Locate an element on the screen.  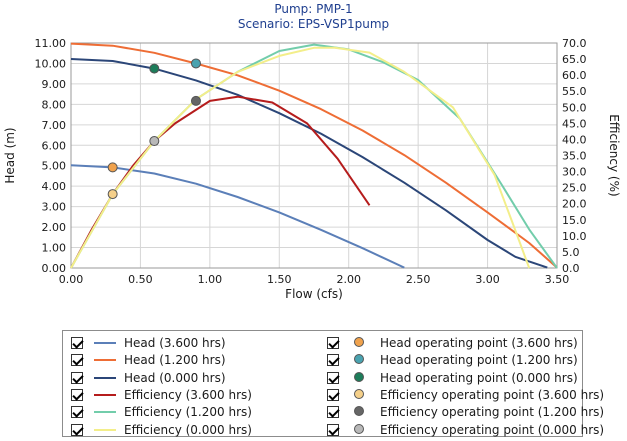
legend-item: Efficiency (3.600 hrs) is located at coordinates (161, 395).